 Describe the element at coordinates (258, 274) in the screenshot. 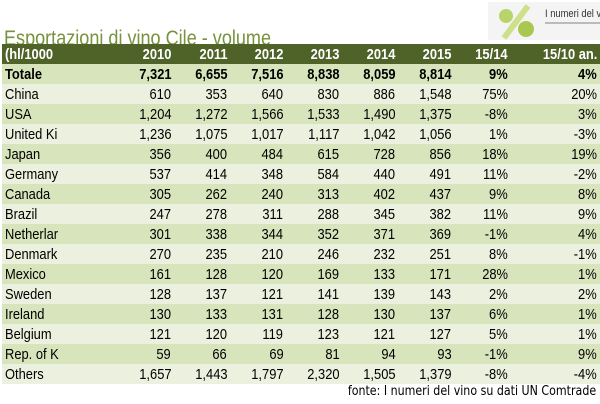

I see `table-cell: 120` at that location.